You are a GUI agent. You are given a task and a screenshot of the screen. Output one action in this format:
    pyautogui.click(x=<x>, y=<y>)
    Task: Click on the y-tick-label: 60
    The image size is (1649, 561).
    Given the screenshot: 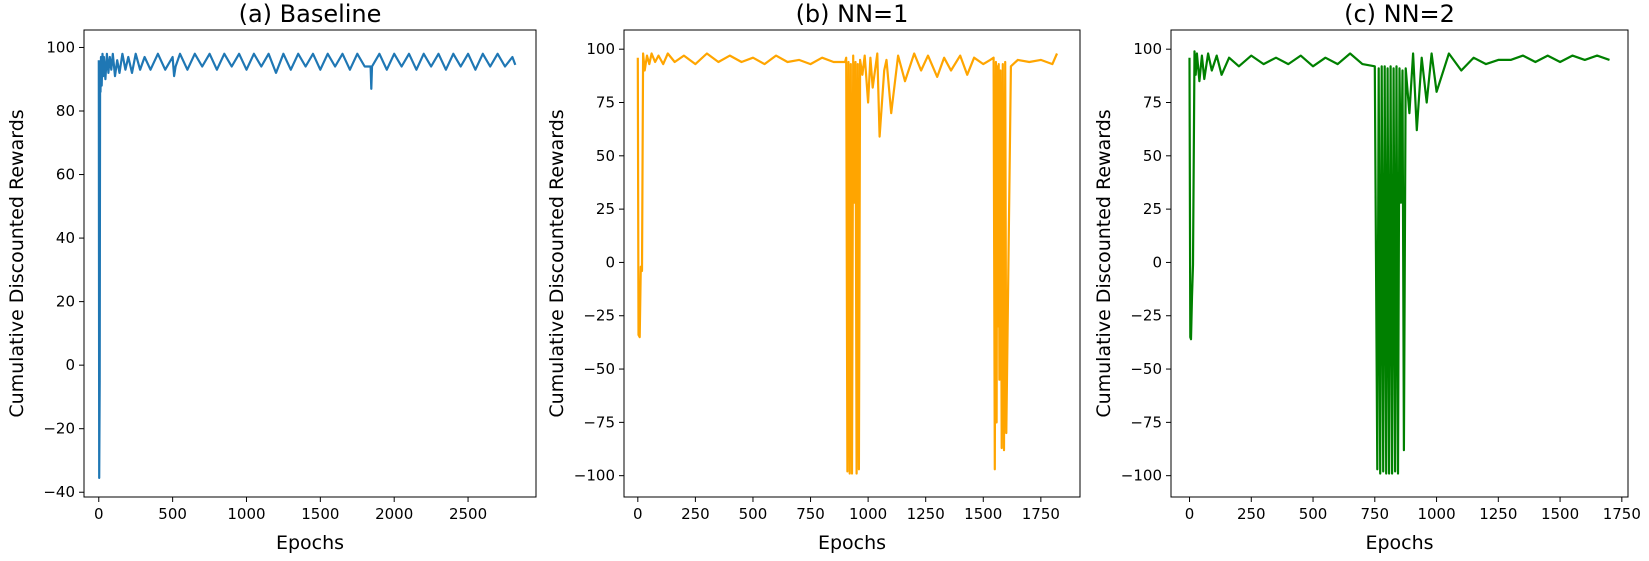 What is the action you would take?
    pyautogui.click(x=65, y=175)
    